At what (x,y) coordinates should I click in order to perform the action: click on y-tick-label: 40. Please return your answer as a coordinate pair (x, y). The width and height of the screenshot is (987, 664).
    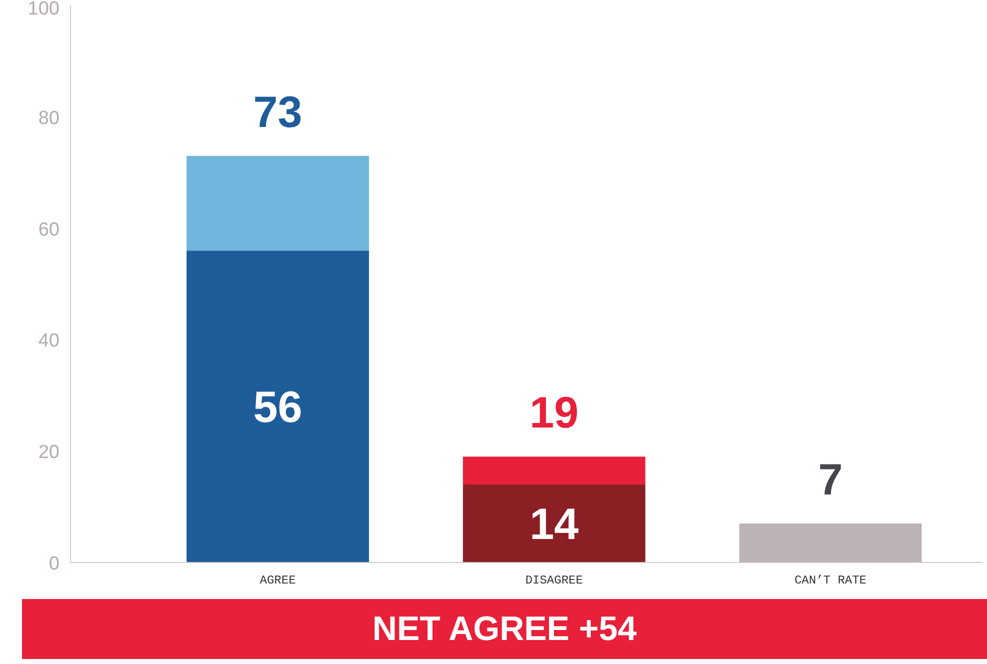
    Looking at the image, I should click on (49, 341).